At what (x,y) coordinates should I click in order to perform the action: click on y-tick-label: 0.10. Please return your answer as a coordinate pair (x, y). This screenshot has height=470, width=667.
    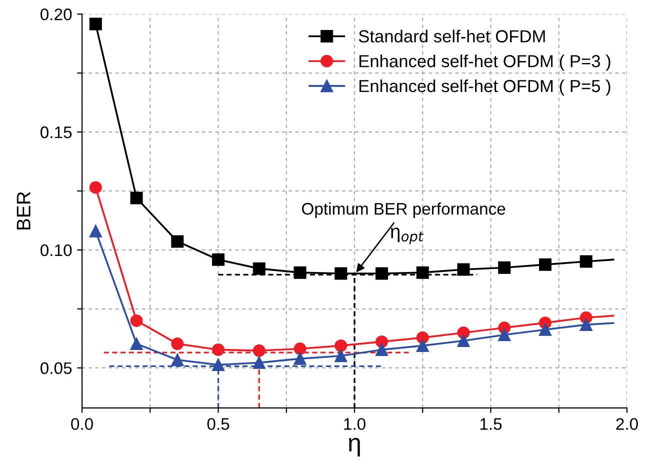
    Looking at the image, I should click on (56, 250).